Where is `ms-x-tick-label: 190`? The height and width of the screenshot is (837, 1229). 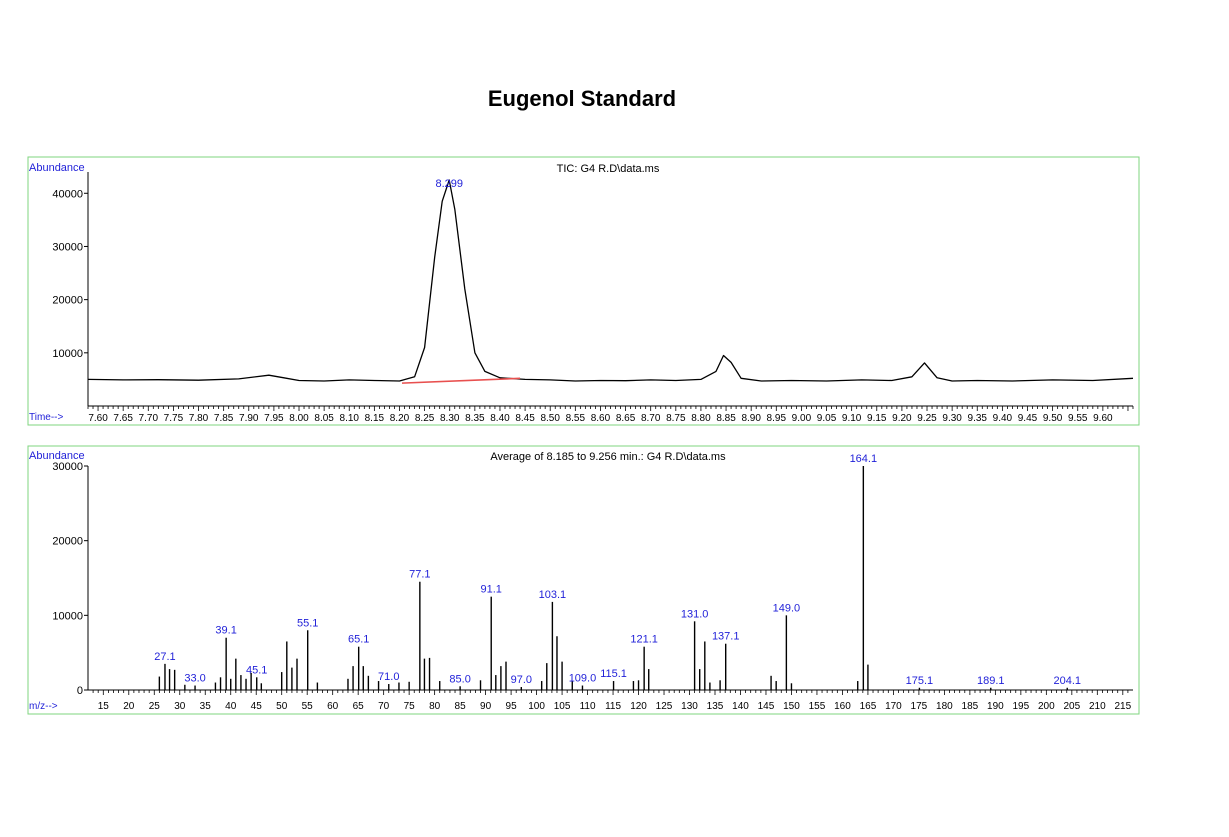
ms-x-tick-label: 190 is located at coordinates (995, 706).